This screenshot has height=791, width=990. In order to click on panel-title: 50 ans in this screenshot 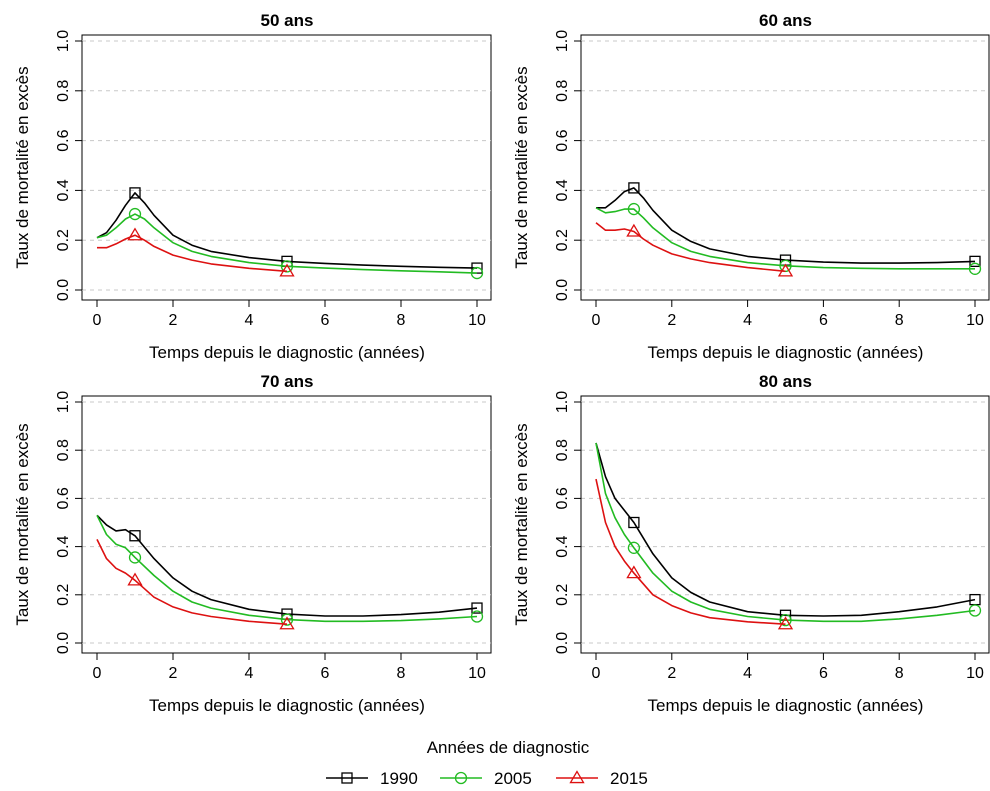, I will do `click(287, 20)`.